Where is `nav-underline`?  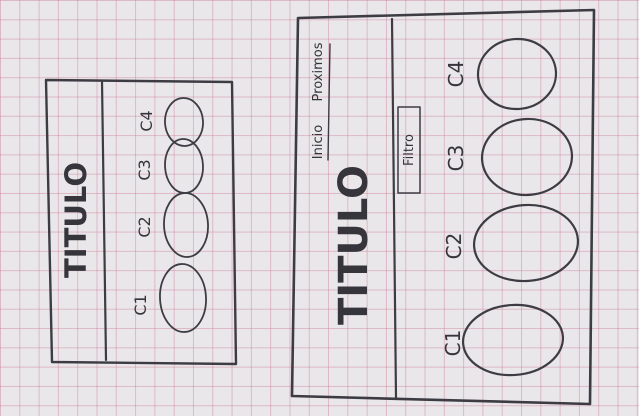 nav-underline is located at coordinates (329, 102).